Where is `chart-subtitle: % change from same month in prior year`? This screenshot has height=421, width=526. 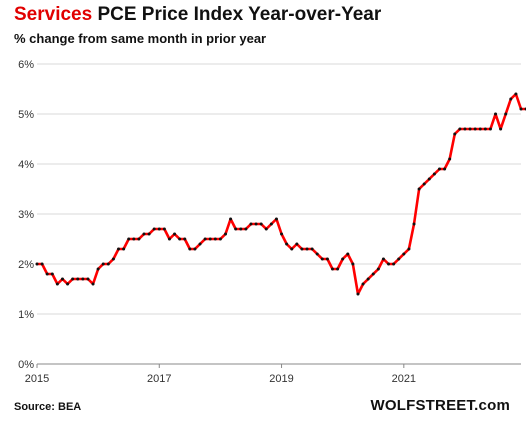
chart-subtitle: % change from same month in prior year is located at coordinates (140, 38).